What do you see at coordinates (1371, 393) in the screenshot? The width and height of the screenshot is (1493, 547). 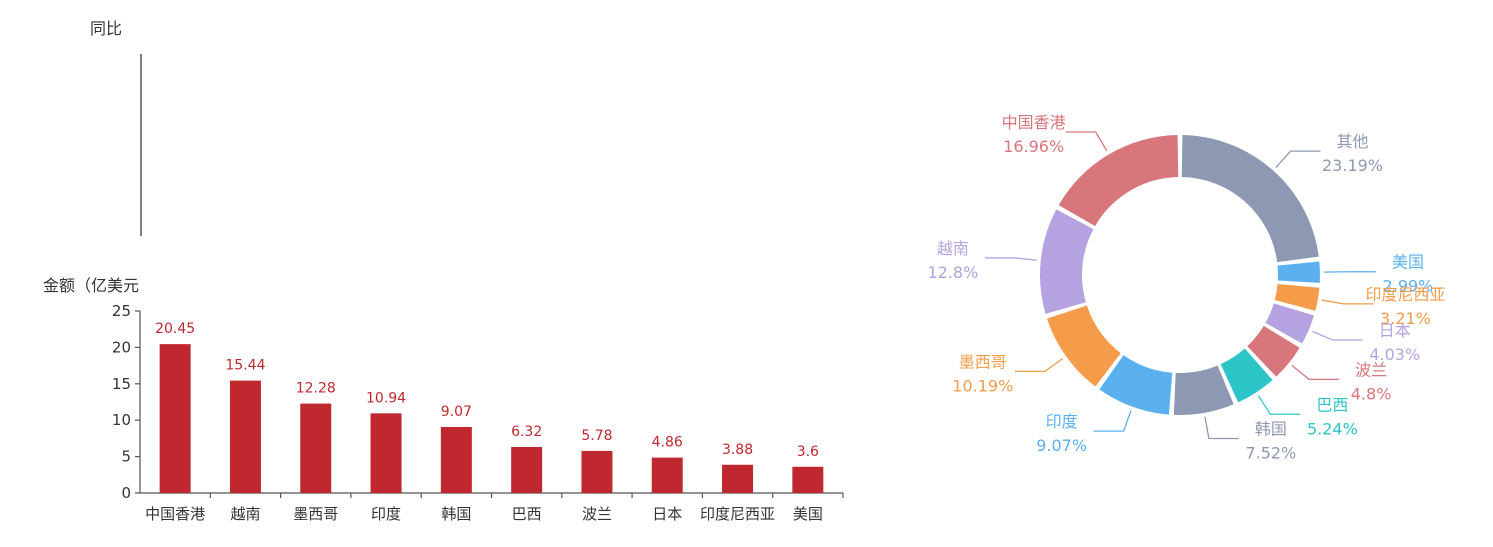 I see `slice-percent-label: 4.8%` at bounding box center [1371, 393].